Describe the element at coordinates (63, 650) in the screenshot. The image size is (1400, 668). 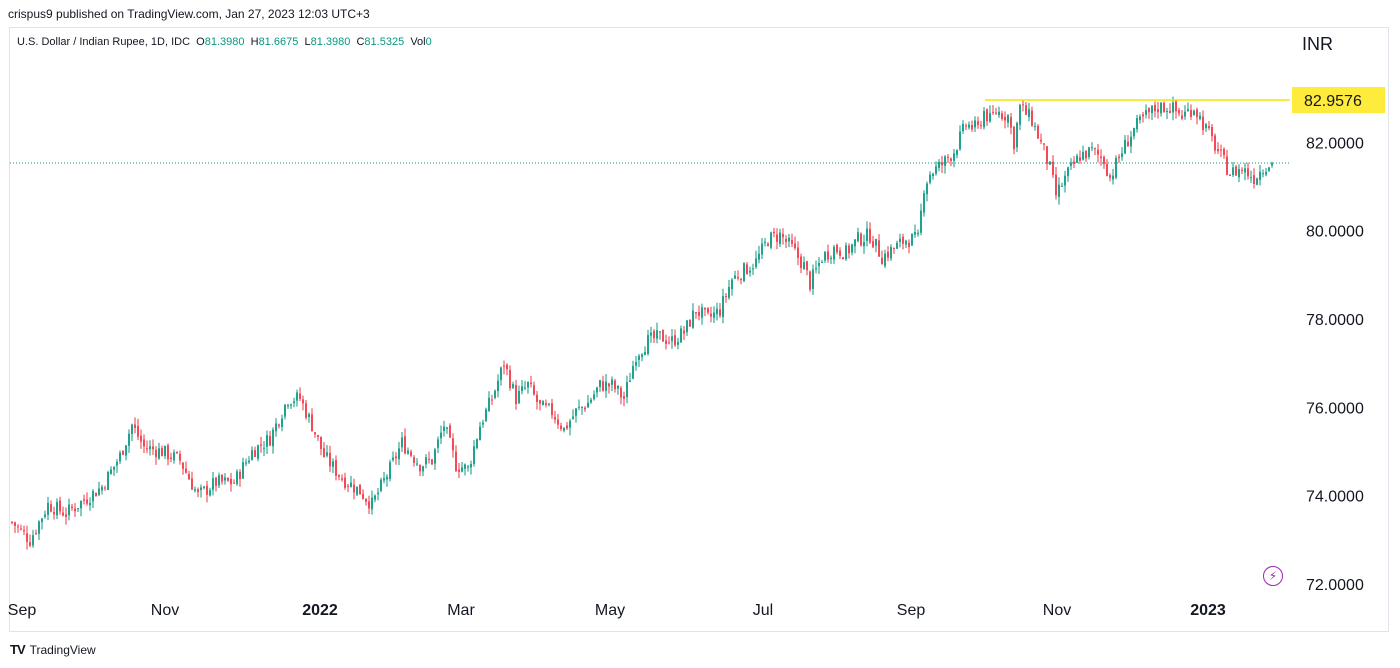
I see `footer-brand: TradingView` at that location.